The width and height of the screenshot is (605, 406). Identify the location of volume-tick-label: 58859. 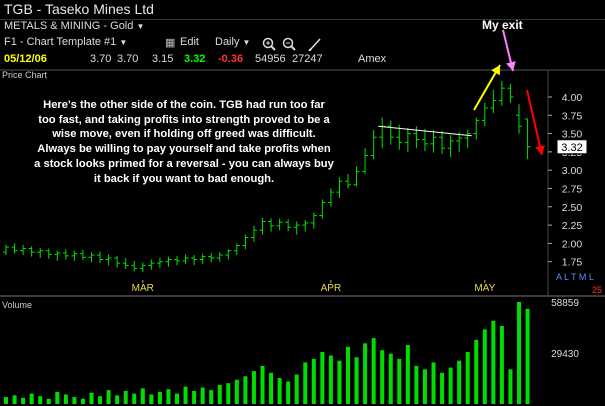
(565, 303).